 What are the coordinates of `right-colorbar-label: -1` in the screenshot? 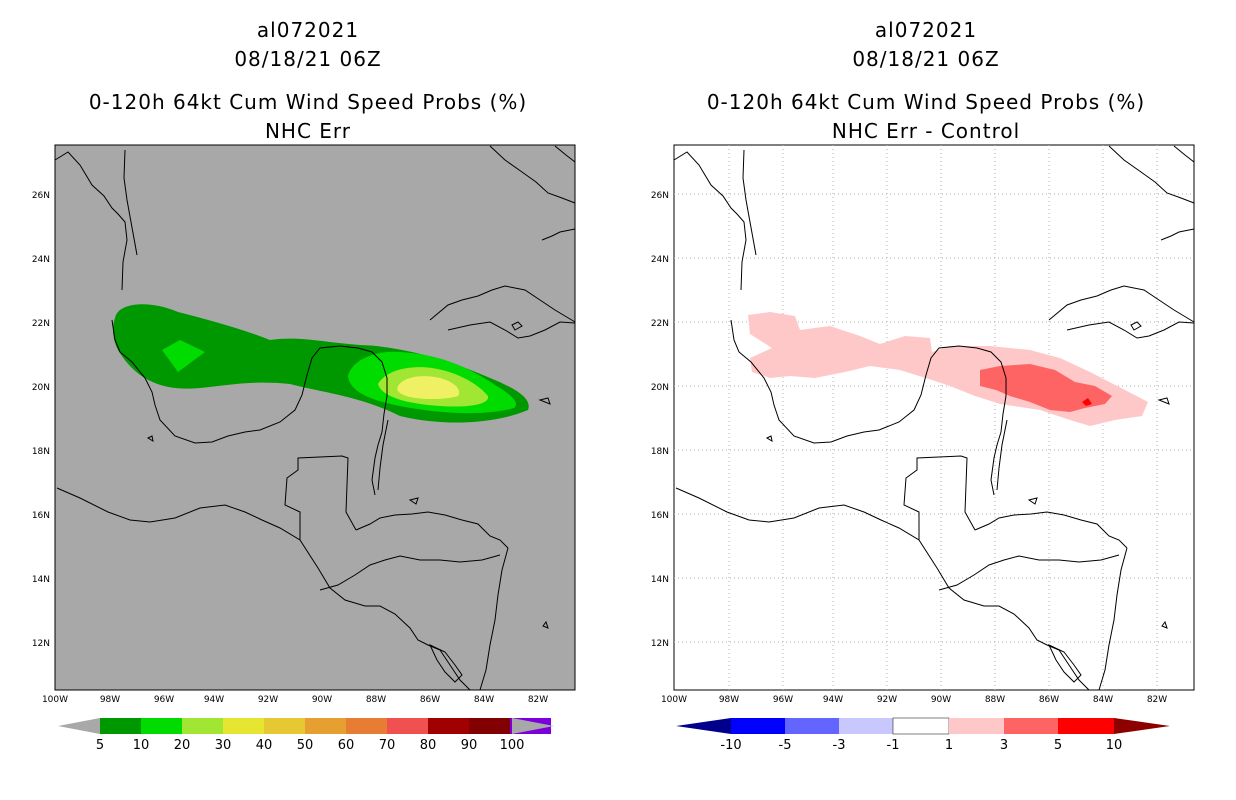 It's located at (893, 745).